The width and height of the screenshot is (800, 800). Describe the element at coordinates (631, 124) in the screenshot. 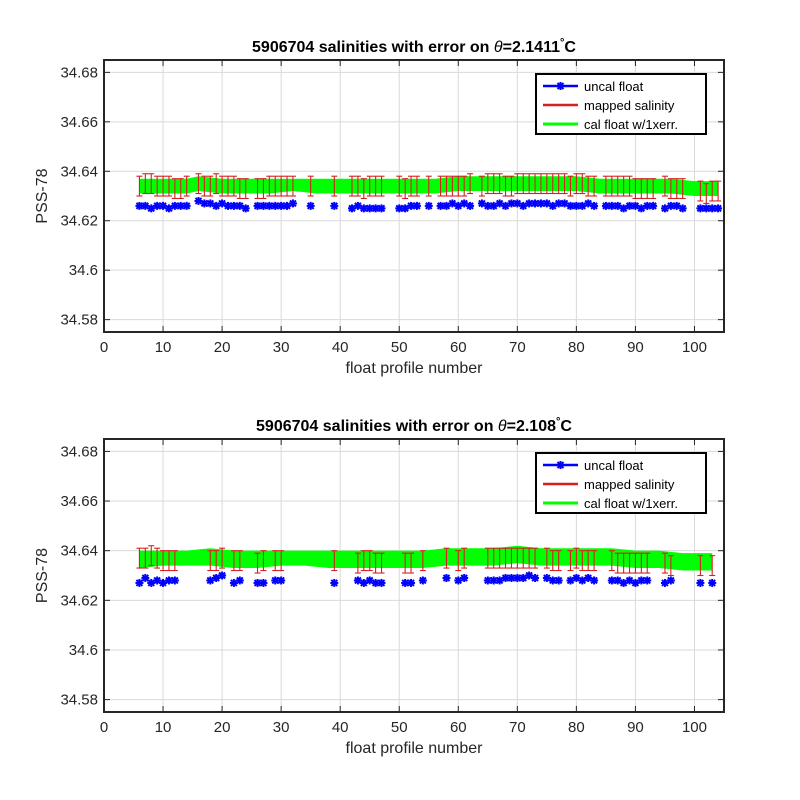

I see `legend-label: cal float w/1xerr.` at that location.